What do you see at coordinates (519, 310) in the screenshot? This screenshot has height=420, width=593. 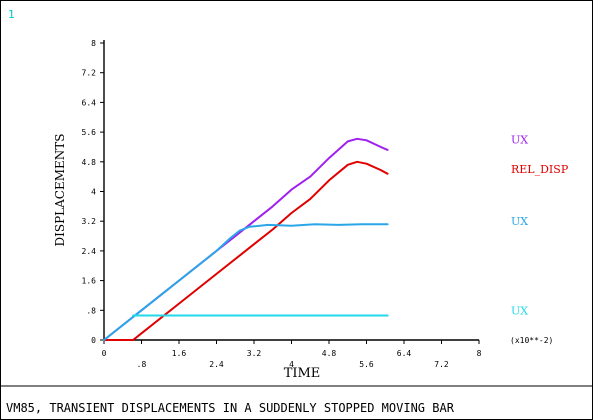 I see `legend-label-4: UX` at bounding box center [519, 310].